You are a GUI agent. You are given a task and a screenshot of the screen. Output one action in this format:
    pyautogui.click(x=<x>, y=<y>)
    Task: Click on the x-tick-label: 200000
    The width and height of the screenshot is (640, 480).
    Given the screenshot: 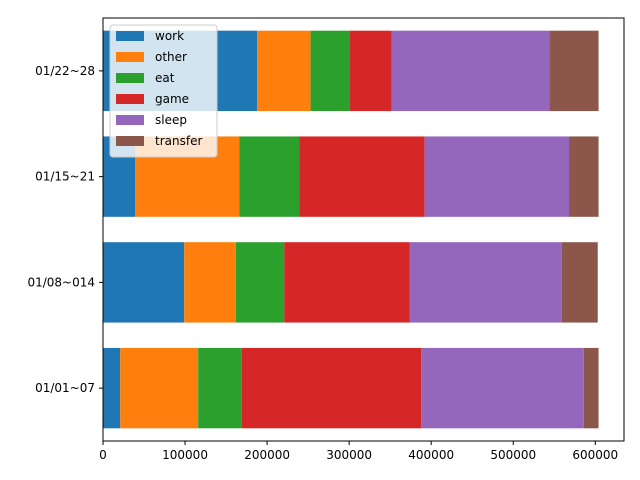 What is the action you would take?
    pyautogui.click(x=267, y=455)
    